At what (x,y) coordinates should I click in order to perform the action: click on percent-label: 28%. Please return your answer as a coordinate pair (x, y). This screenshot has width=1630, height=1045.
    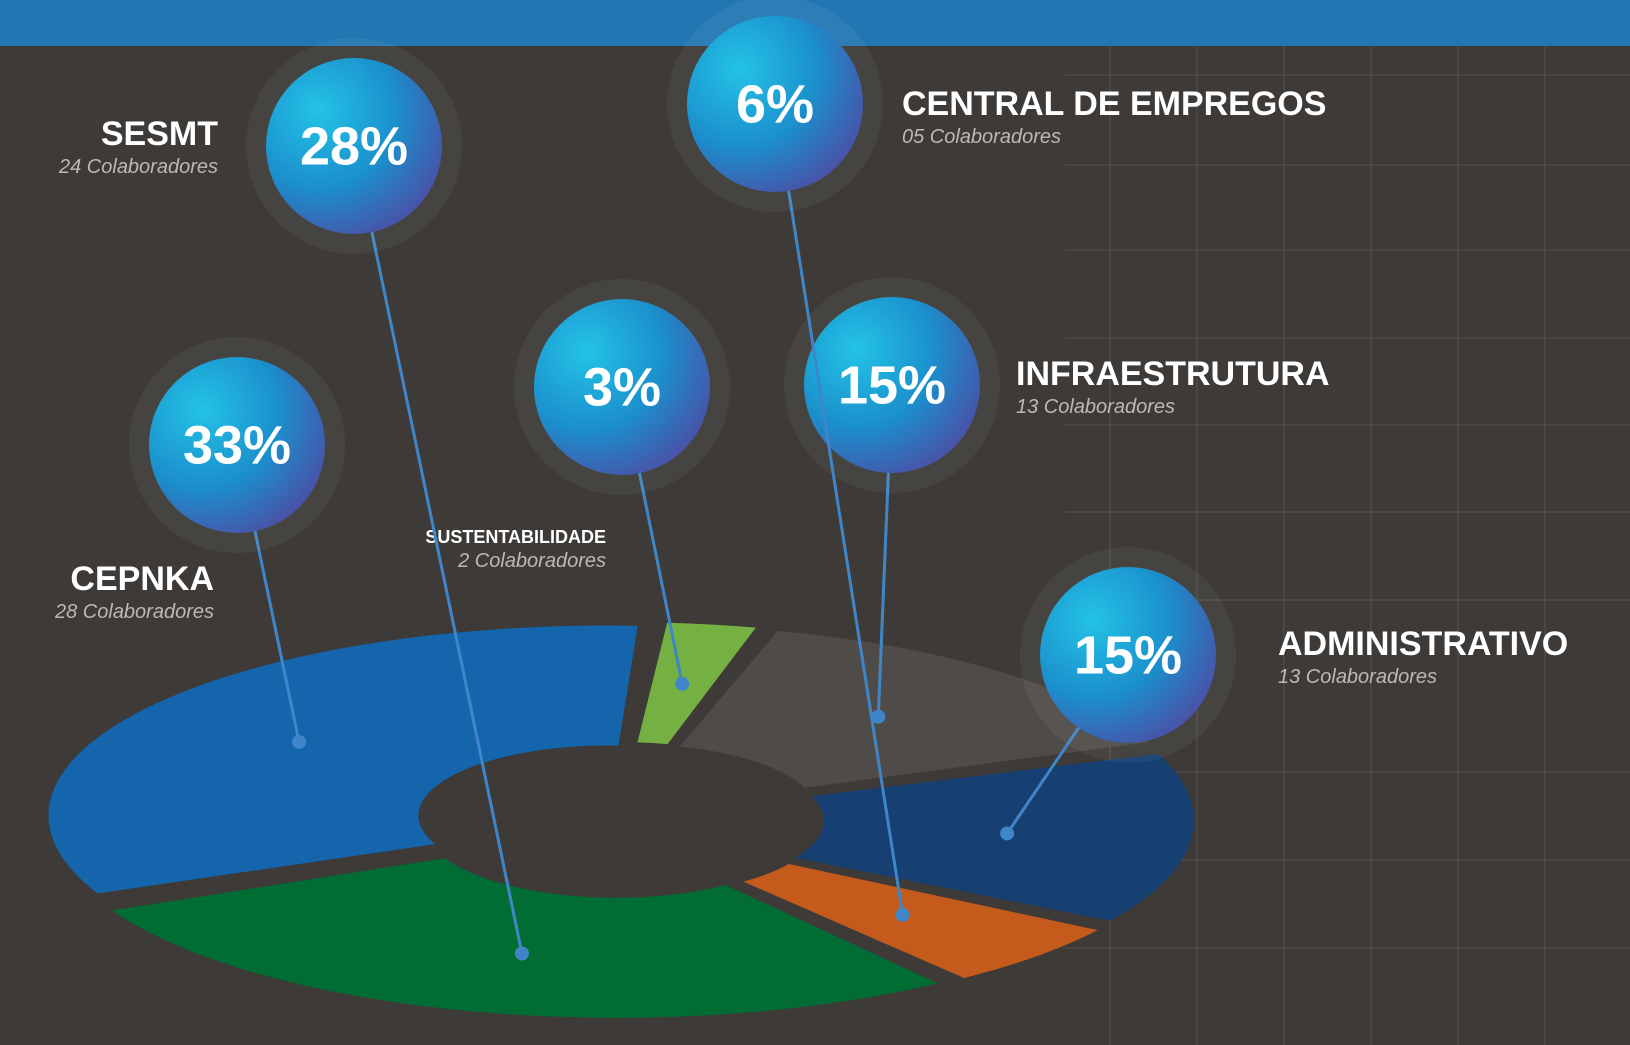
    Looking at the image, I should click on (354, 146).